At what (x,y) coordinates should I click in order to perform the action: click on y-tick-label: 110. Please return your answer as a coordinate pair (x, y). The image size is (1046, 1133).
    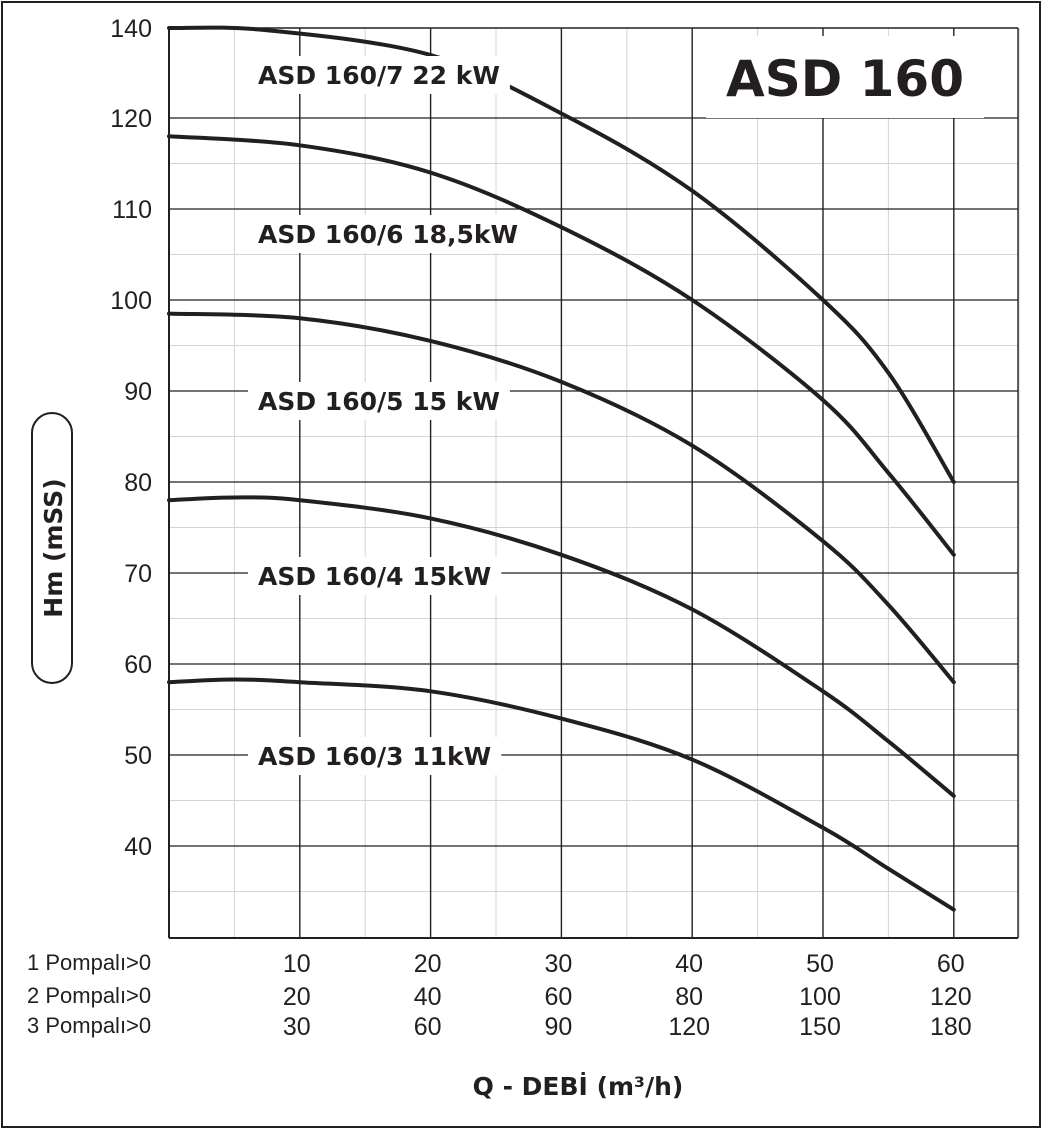
    Looking at the image, I should click on (132, 210).